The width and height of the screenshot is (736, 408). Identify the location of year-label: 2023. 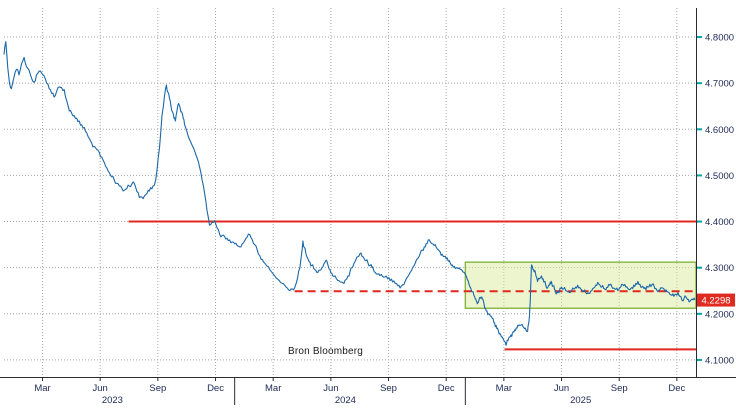
(112, 400).